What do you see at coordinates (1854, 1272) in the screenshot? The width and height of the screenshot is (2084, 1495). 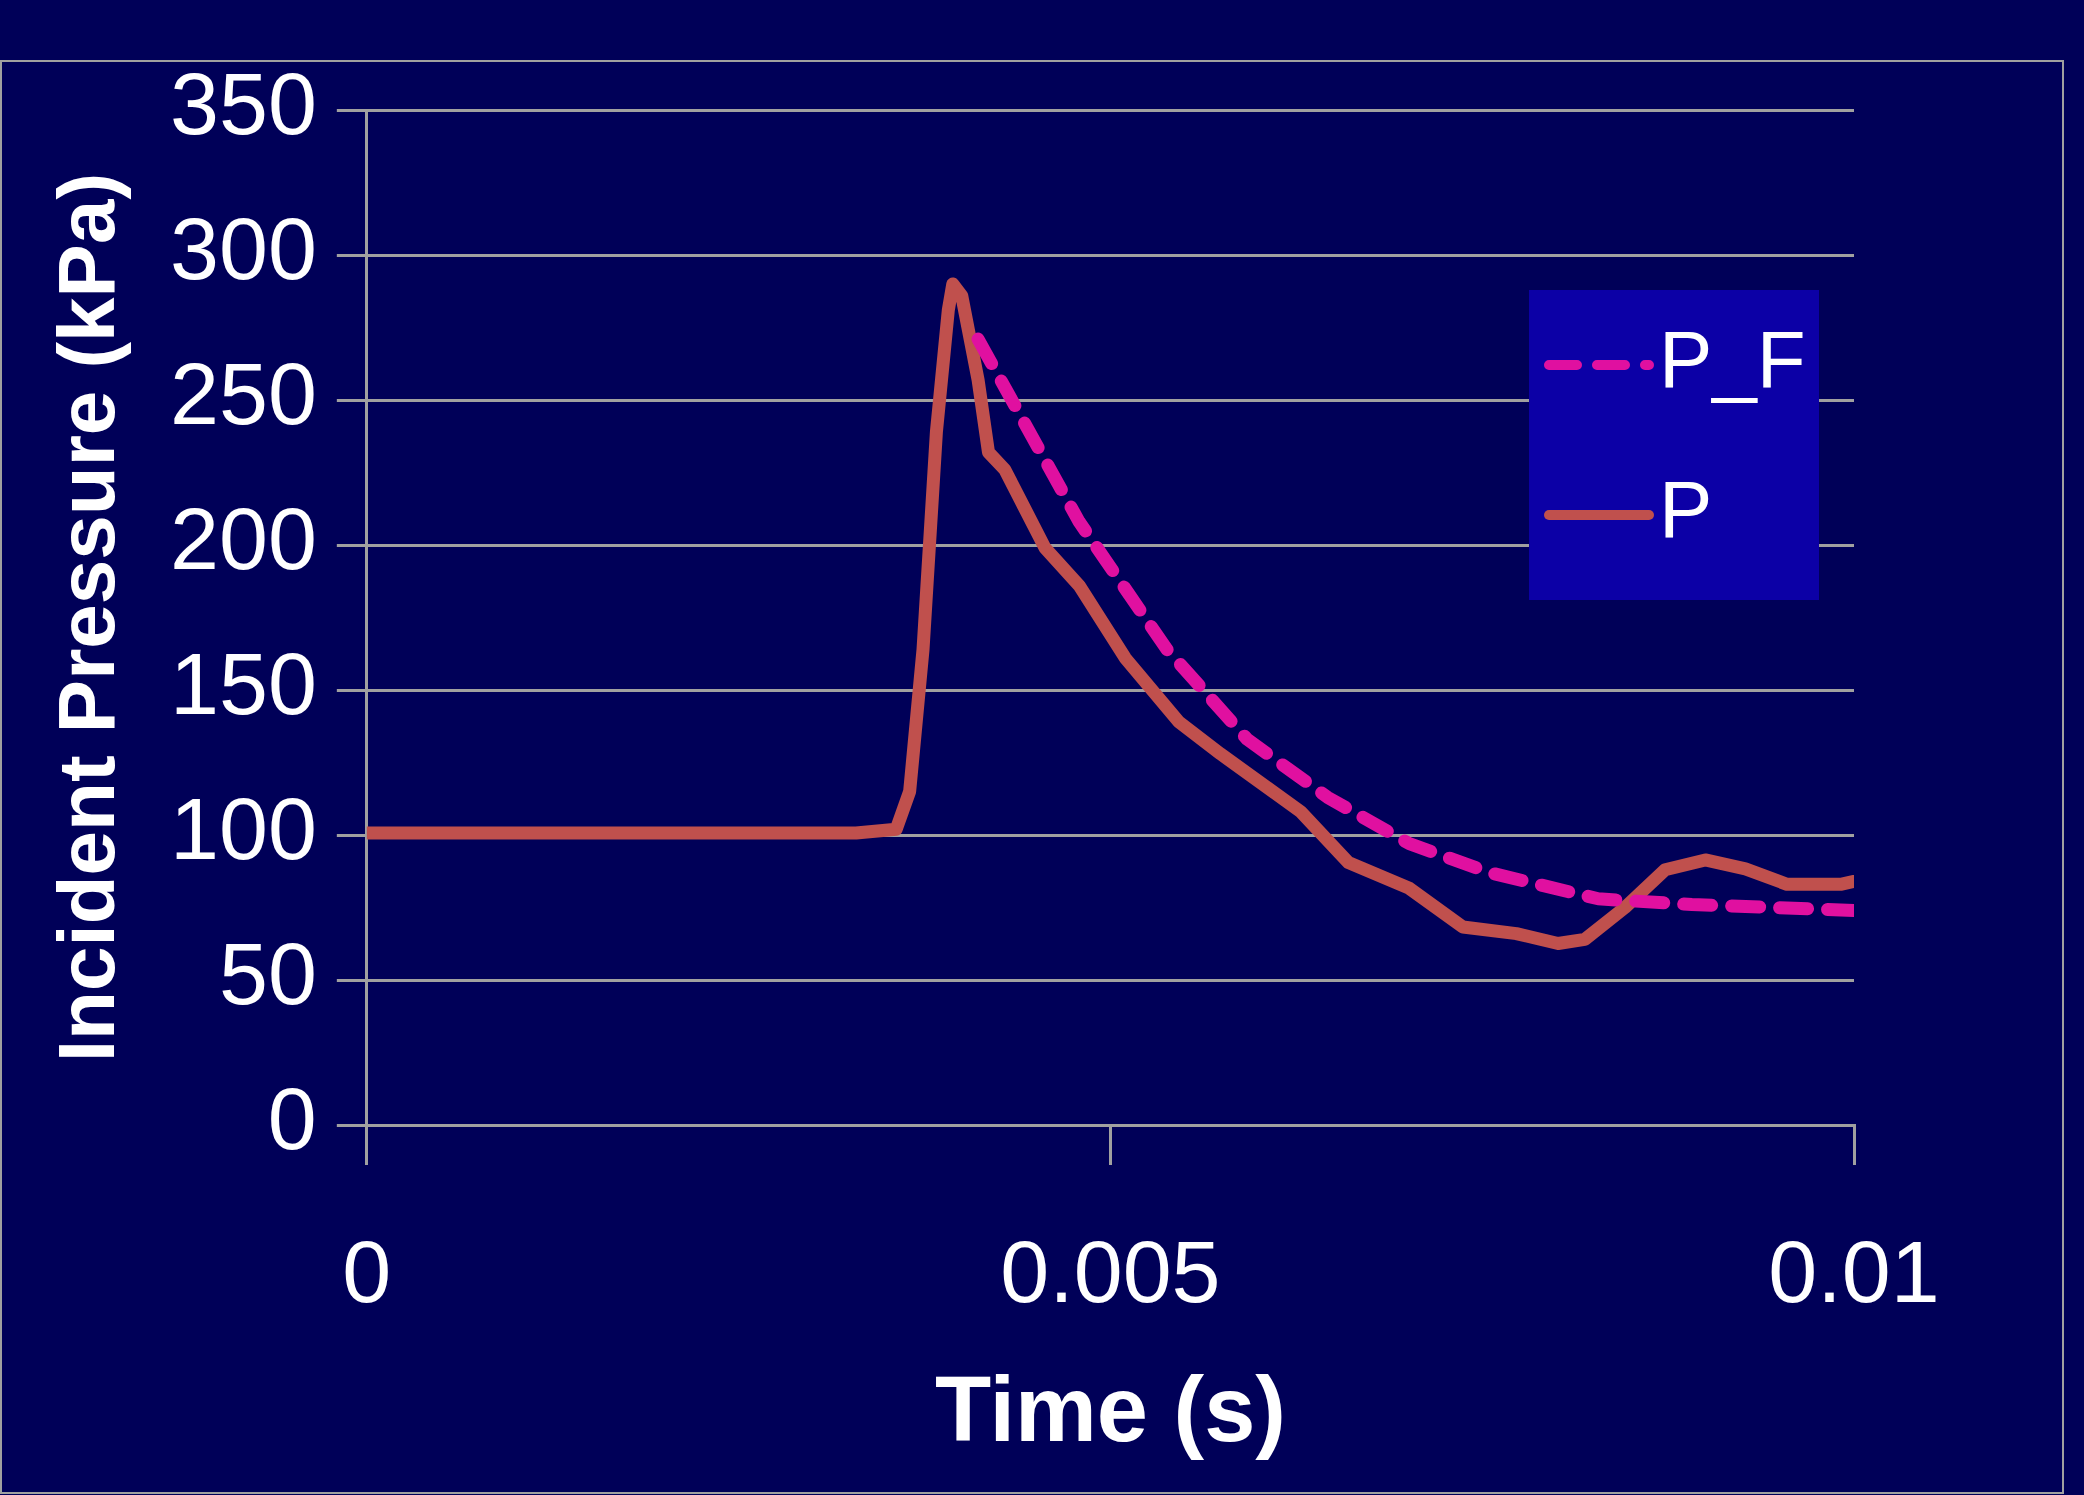 I see `x-tick-label: 0.01` at bounding box center [1854, 1272].